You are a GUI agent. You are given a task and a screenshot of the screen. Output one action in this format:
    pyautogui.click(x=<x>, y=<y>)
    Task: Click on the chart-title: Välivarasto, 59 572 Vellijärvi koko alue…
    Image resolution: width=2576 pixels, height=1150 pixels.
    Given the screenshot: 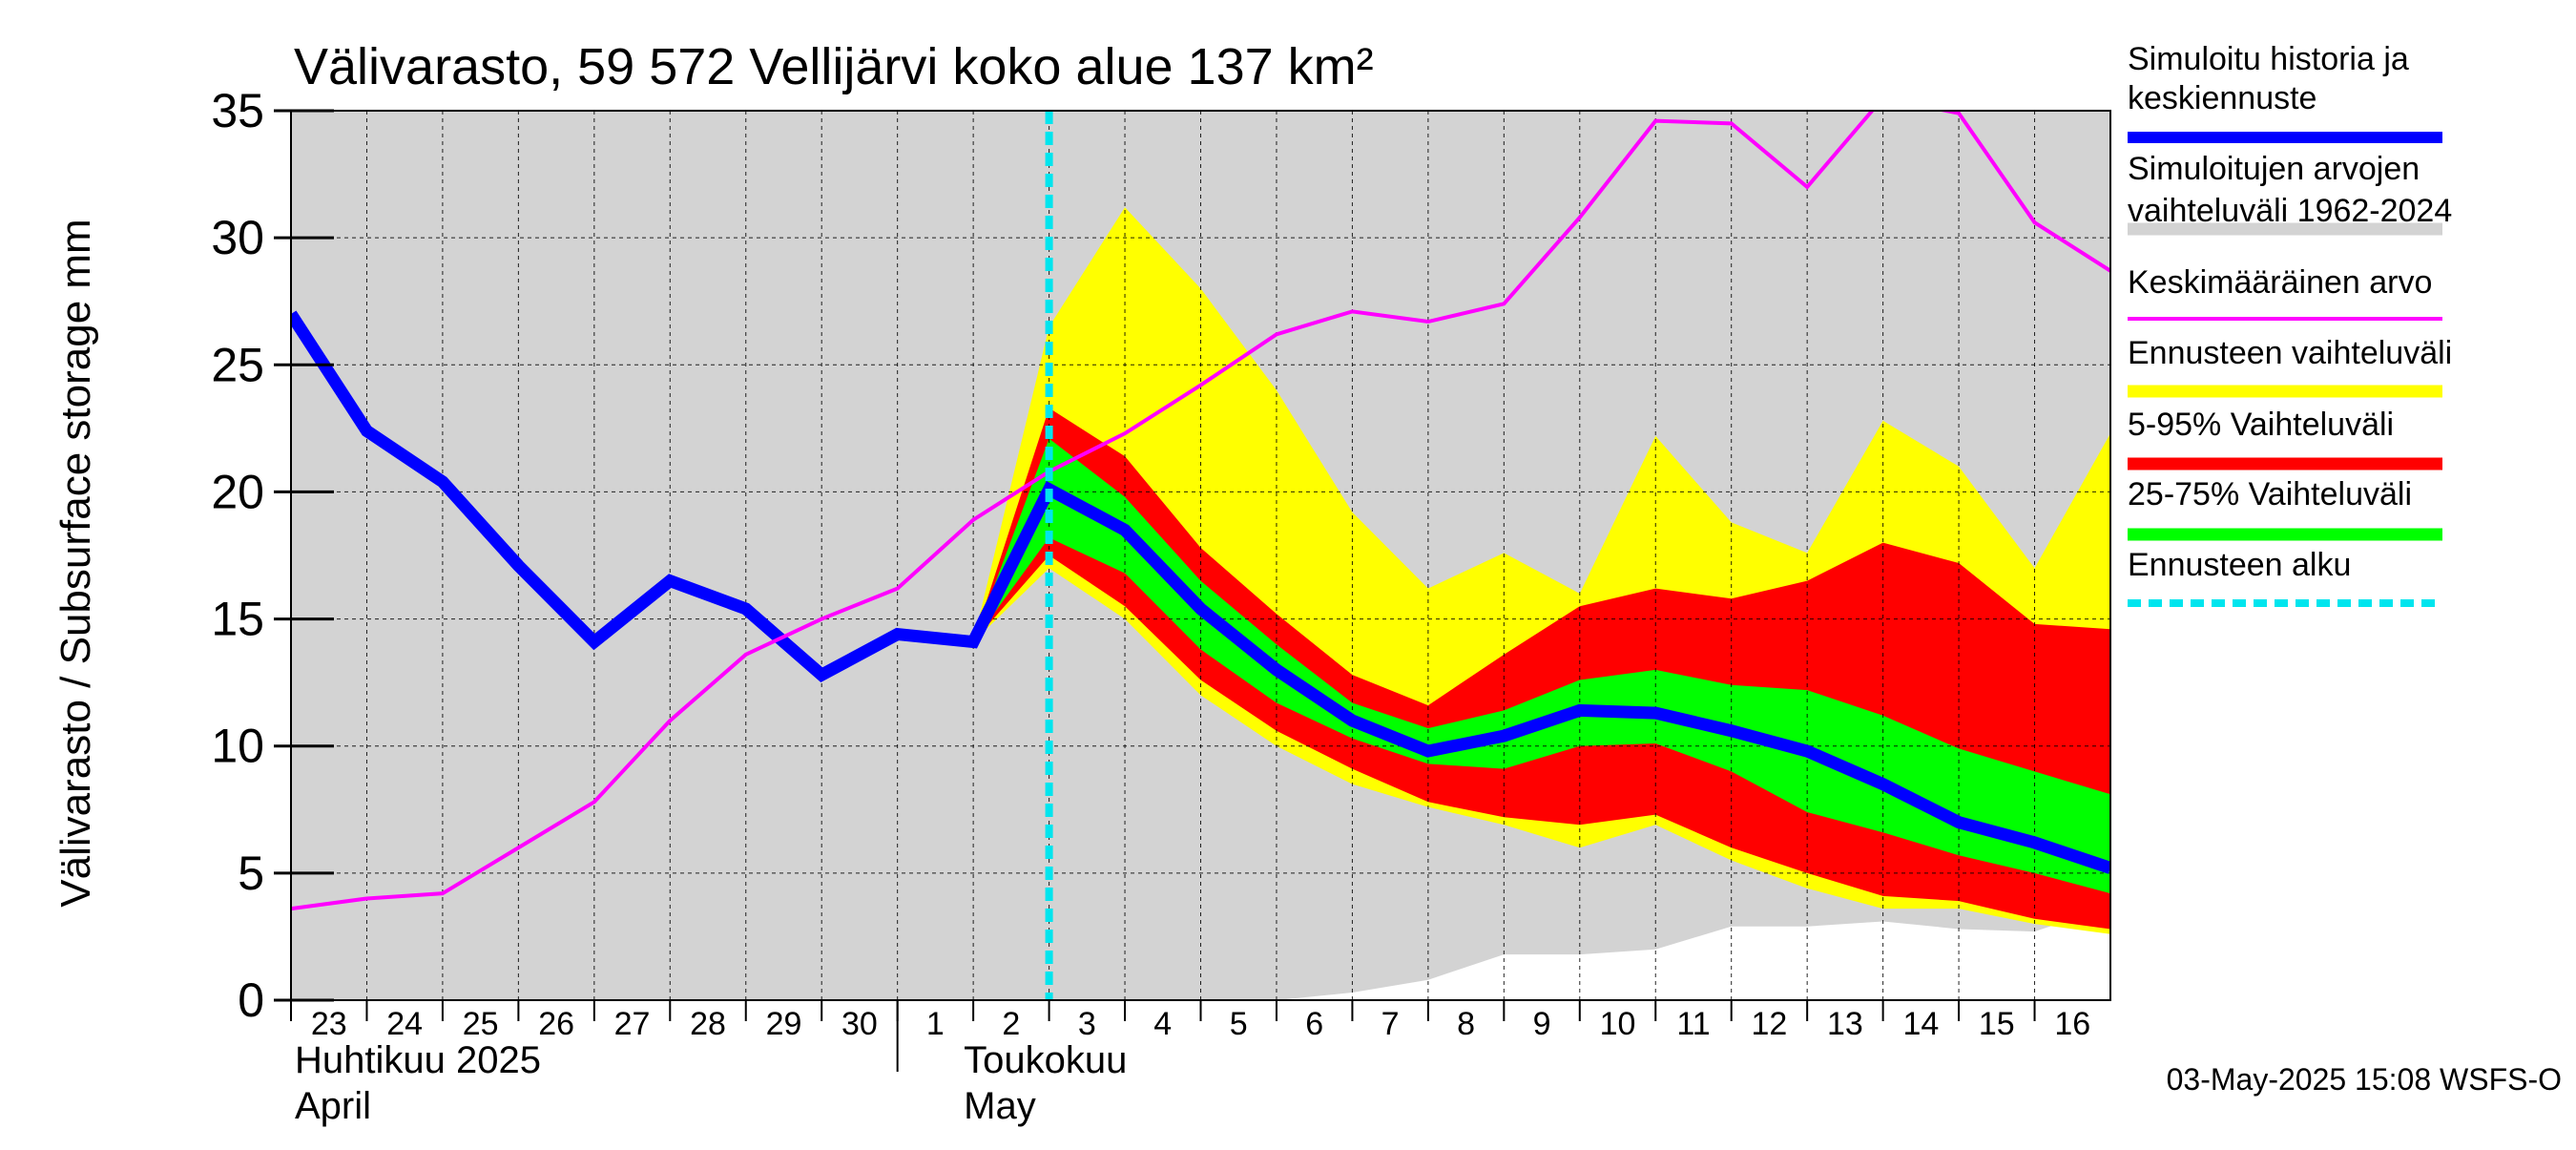 What is the action you would take?
    pyautogui.click(x=834, y=66)
    